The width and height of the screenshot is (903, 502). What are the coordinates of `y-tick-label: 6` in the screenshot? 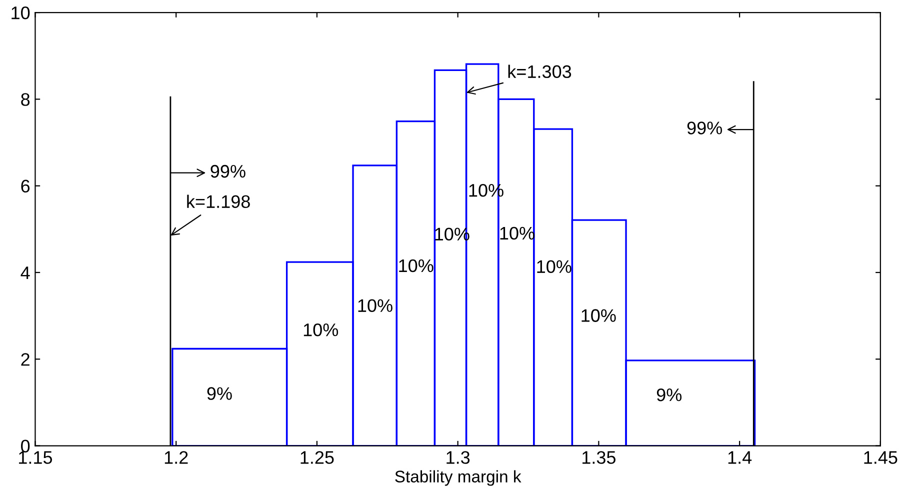 It's located at (25, 186).